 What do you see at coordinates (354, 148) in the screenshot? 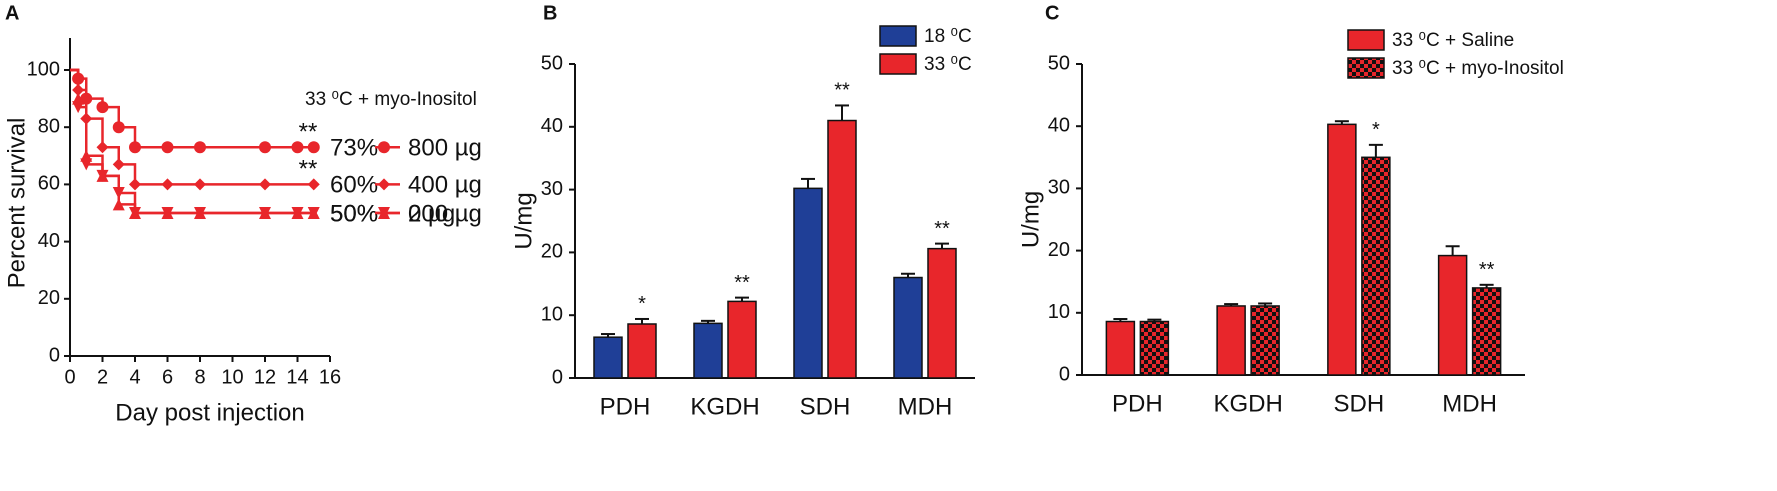
I see `end-label: 73%` at bounding box center [354, 148].